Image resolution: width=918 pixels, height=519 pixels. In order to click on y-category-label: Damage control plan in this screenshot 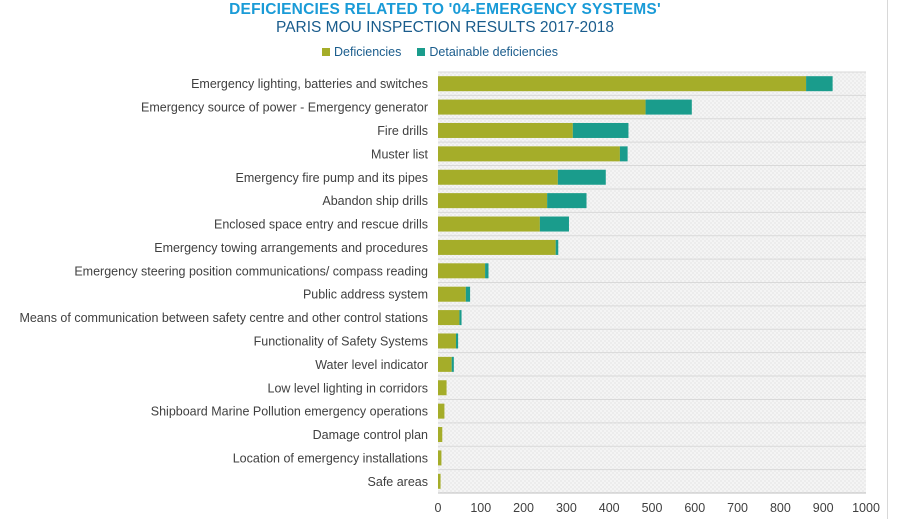, I will do `click(370, 435)`.